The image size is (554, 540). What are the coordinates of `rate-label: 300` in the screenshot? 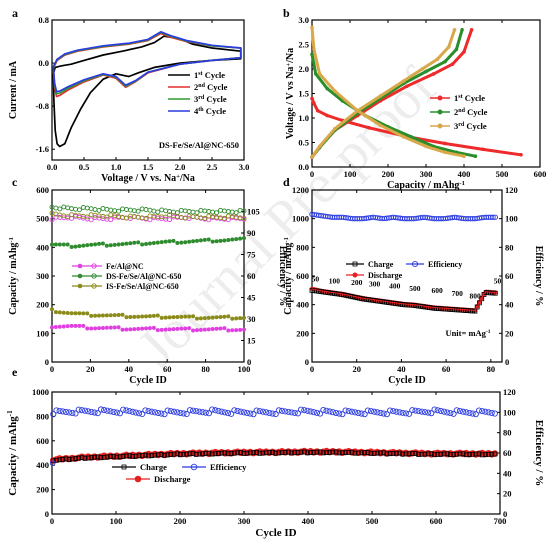 It's located at (375, 283).